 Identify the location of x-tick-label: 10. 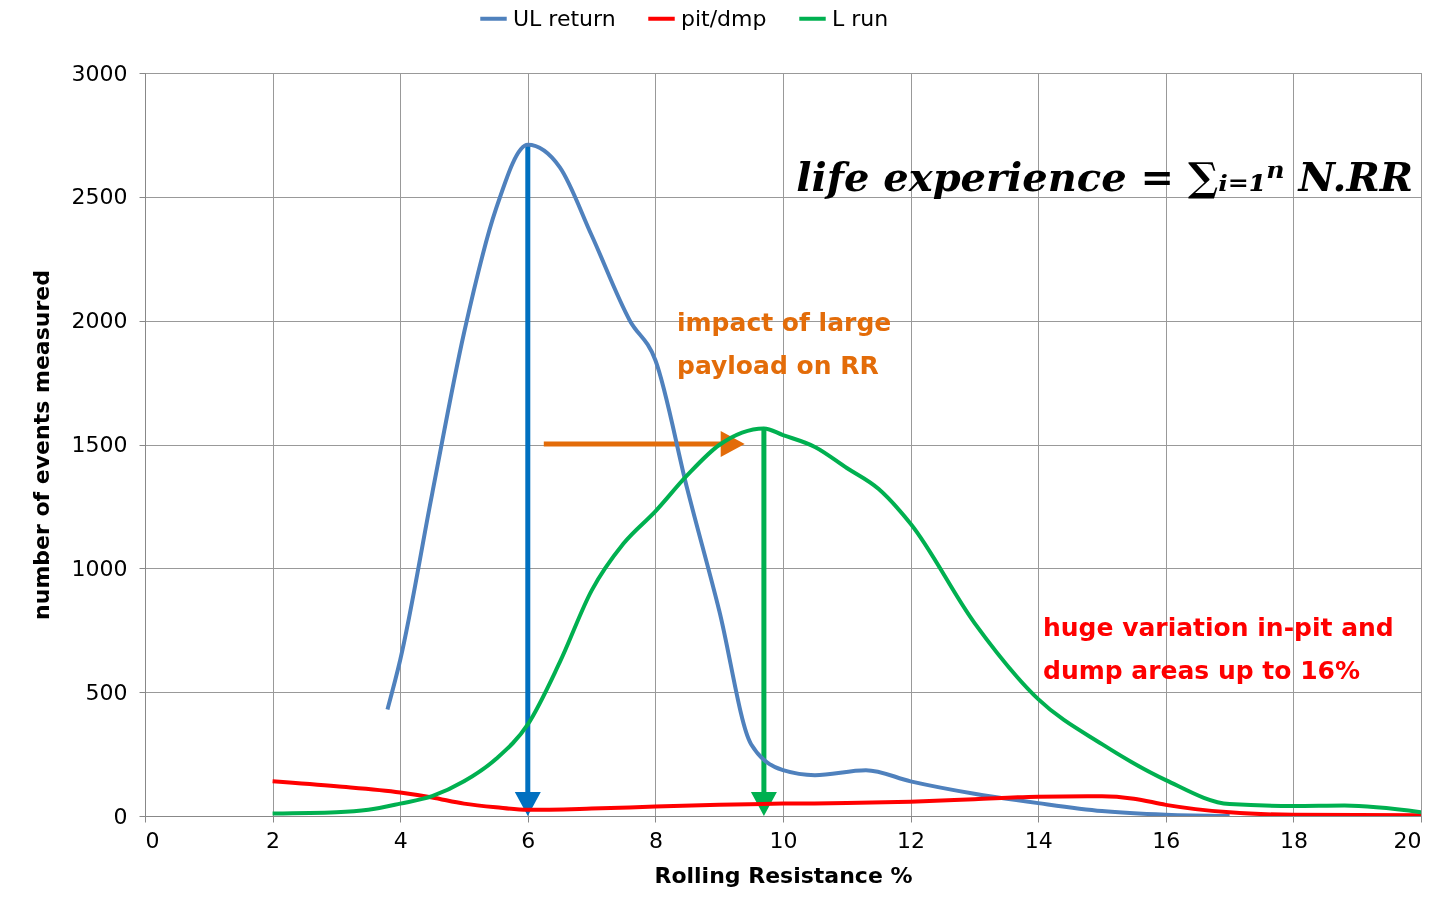
(783, 840).